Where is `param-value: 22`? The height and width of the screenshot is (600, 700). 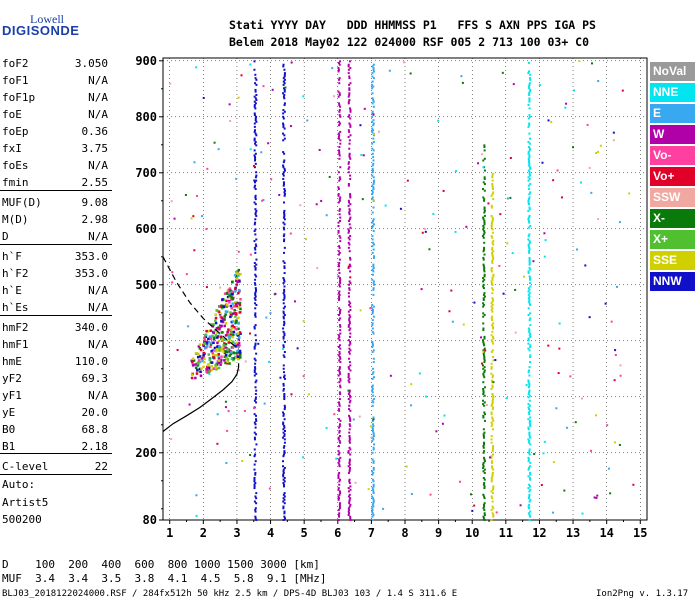
param-value: 22 is located at coordinates (101, 466).